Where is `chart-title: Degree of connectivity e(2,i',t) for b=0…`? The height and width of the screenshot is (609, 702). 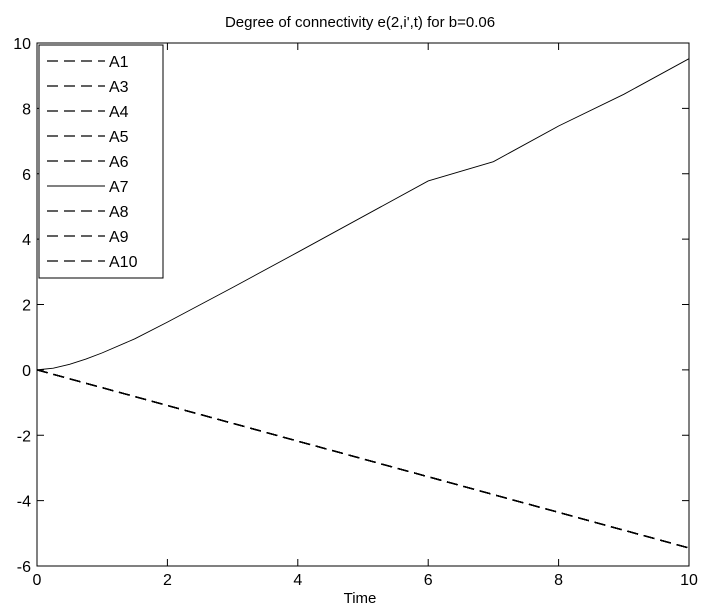 chart-title: Degree of connectivity e(2,i',t) for b=0… is located at coordinates (360, 22).